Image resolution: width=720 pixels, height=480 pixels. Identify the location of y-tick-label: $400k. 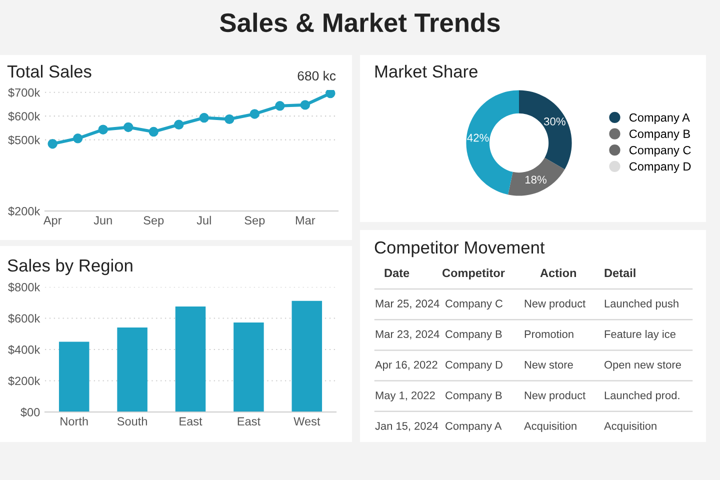
(24, 350).